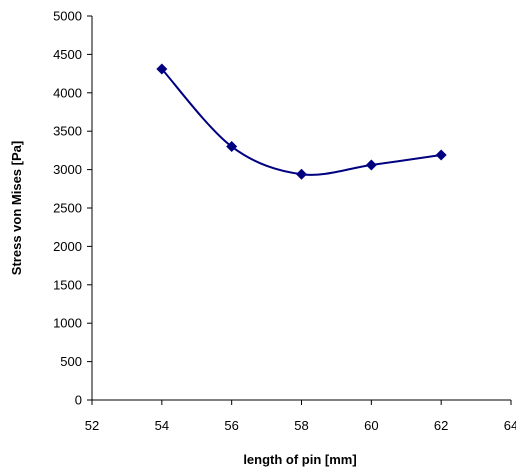  I want to click on y-tick-label: 2500, so click(67, 208).